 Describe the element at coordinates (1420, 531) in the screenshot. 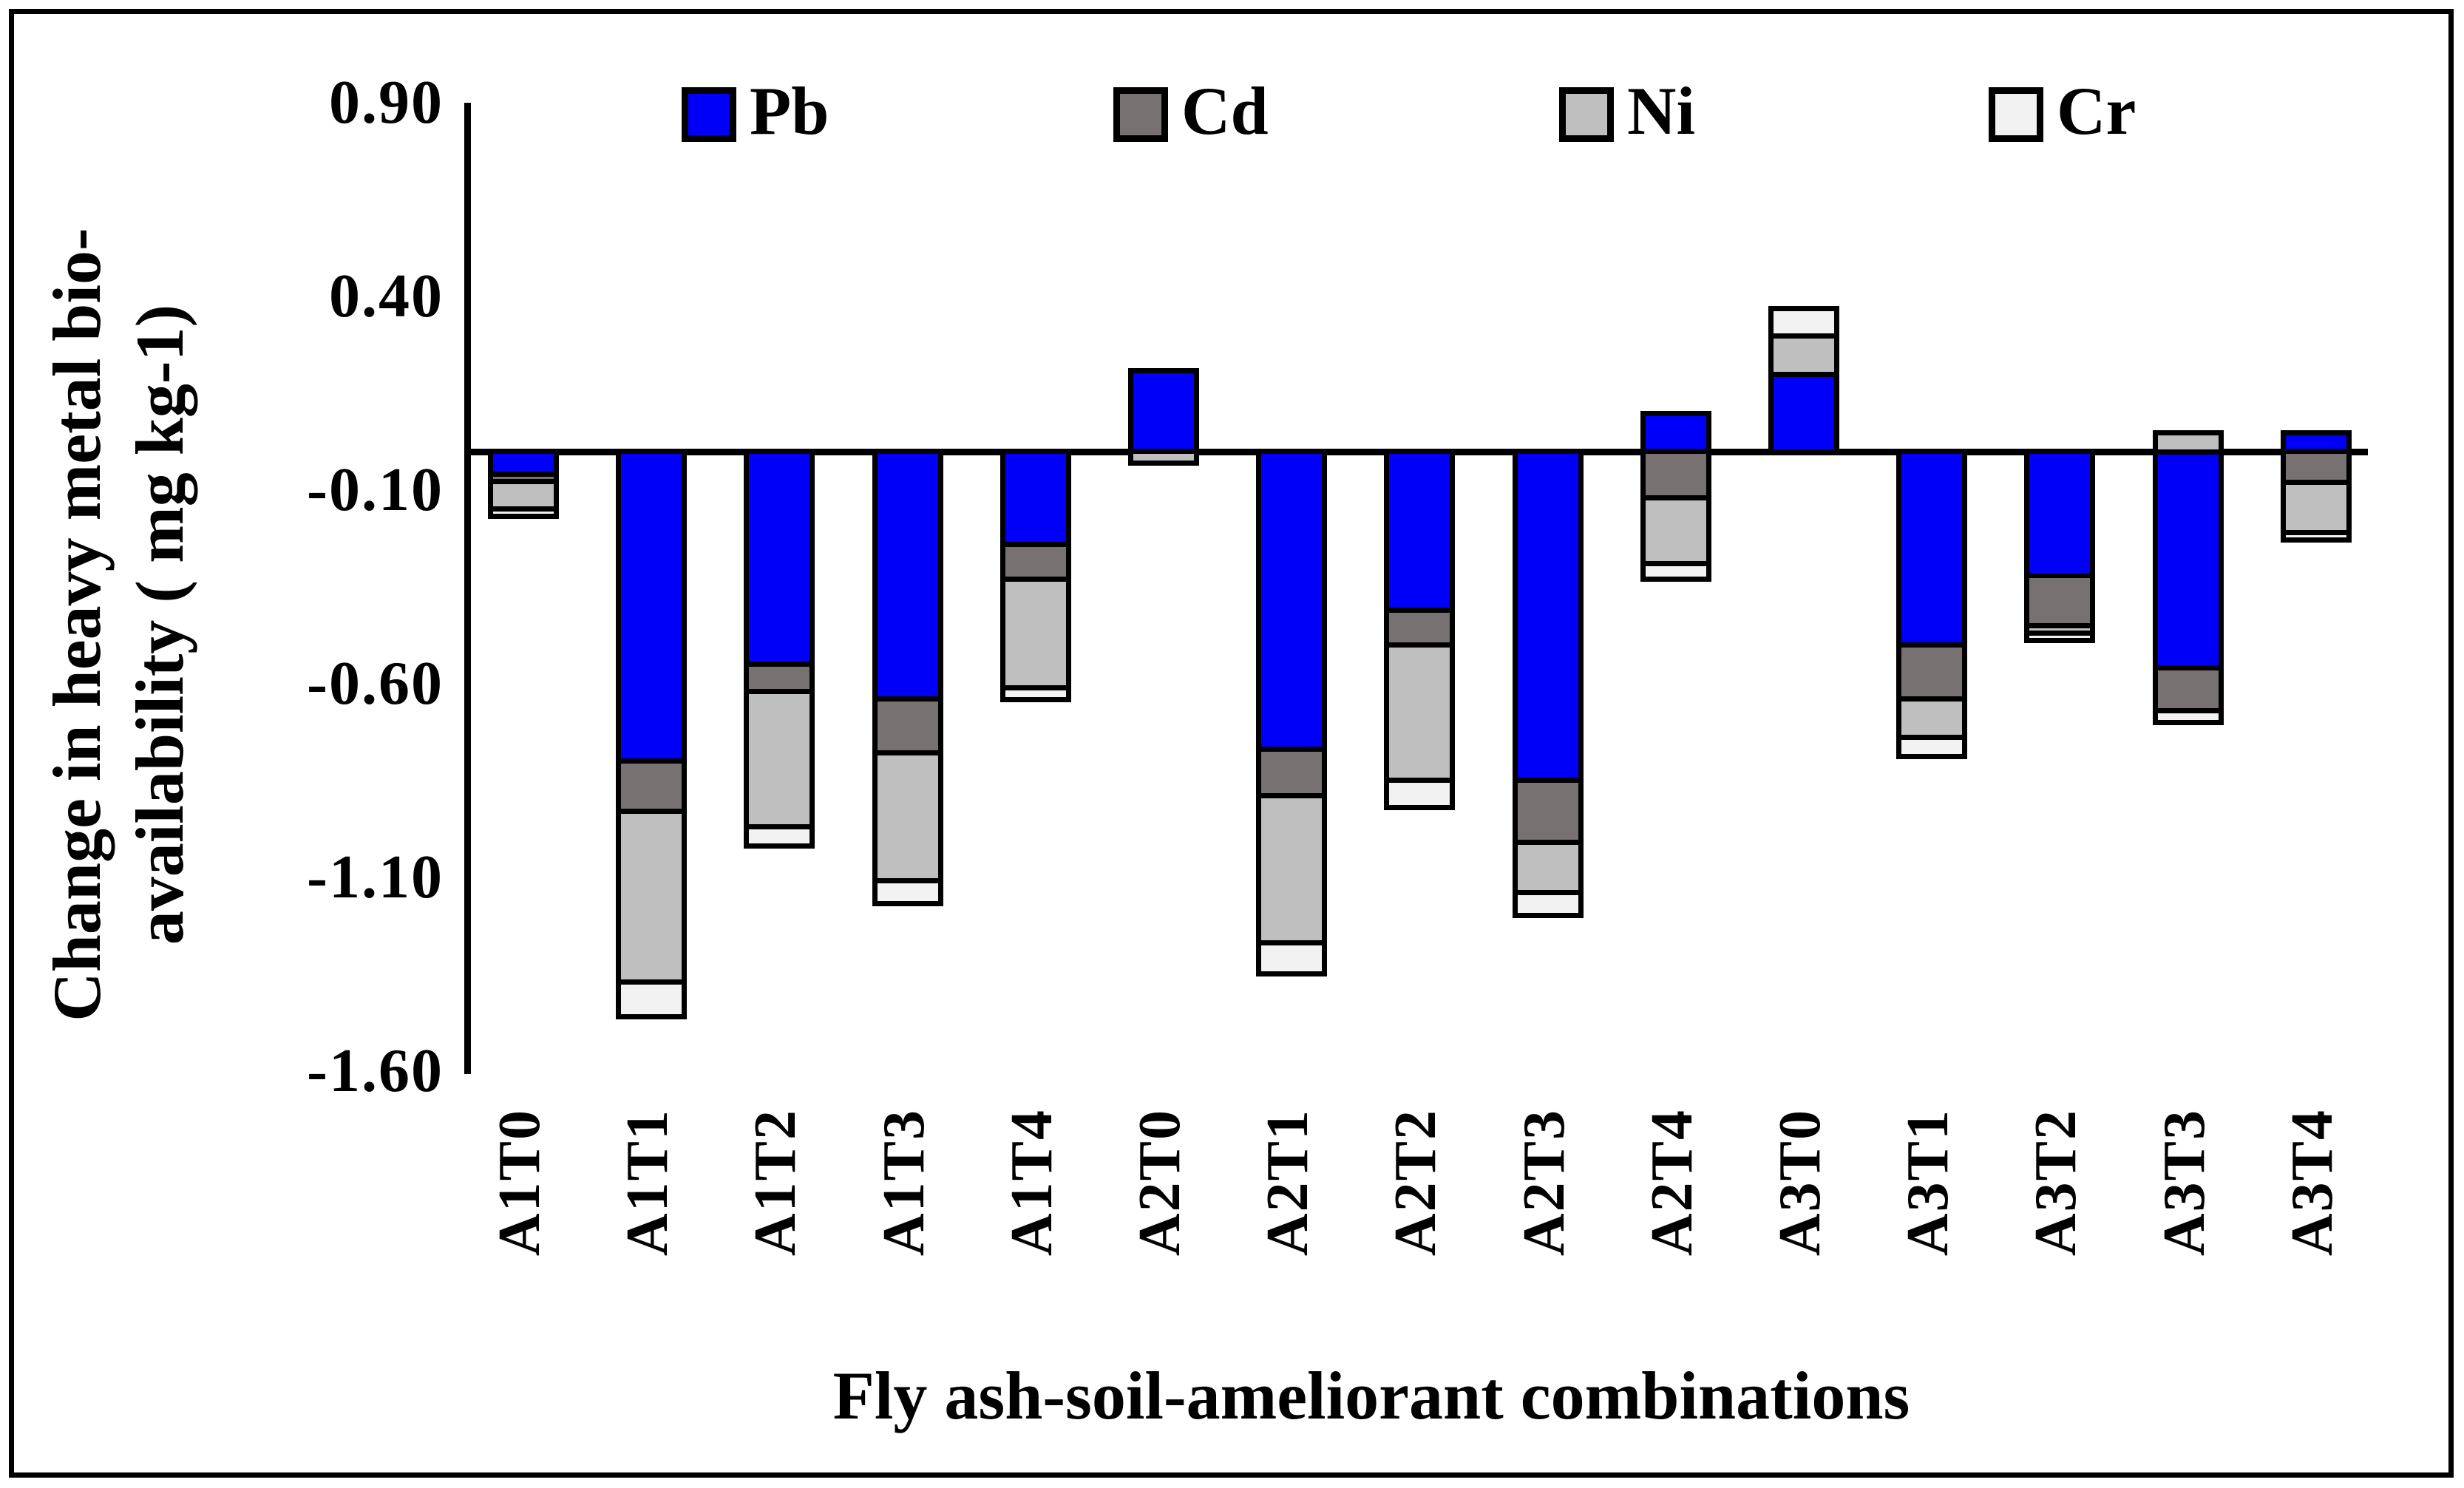

I see `bar-segment-A2T2-Pb` at that location.